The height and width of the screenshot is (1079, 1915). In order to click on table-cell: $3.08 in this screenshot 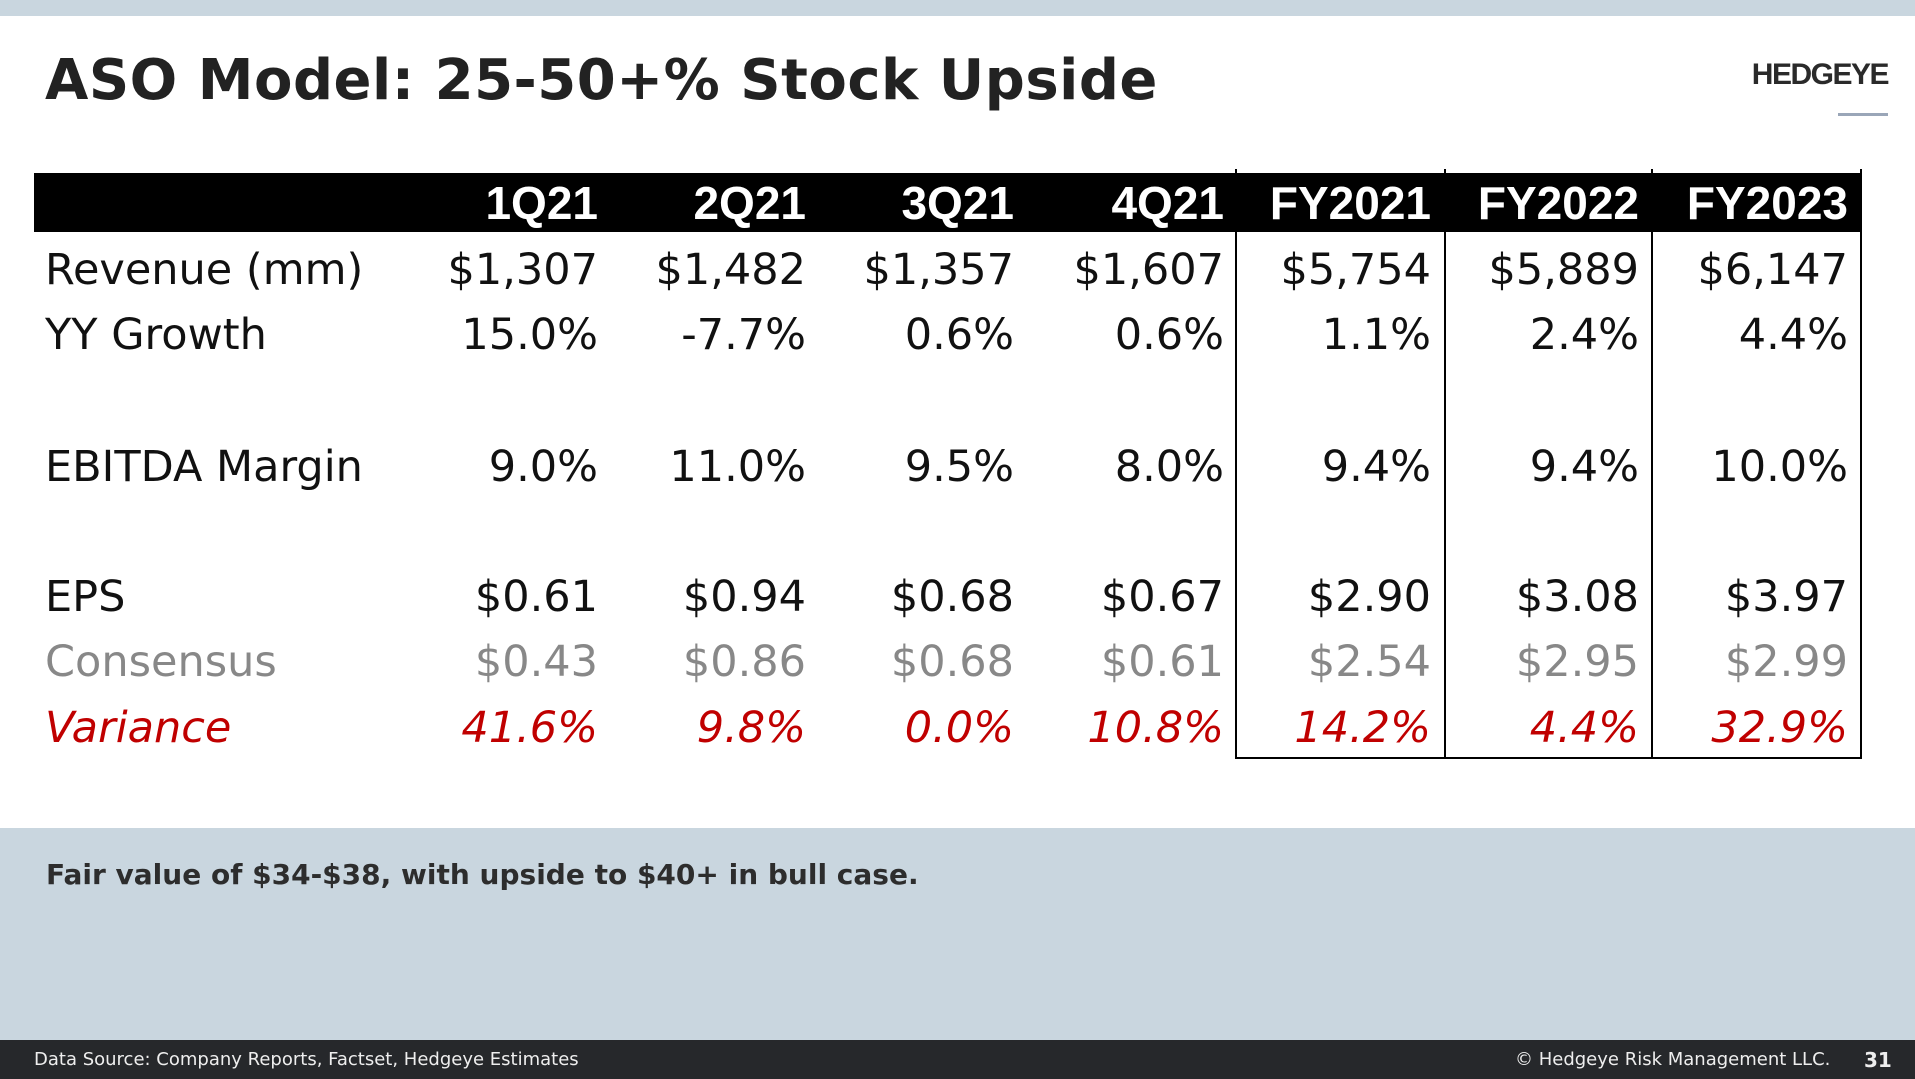, I will do `click(1577, 597)`.